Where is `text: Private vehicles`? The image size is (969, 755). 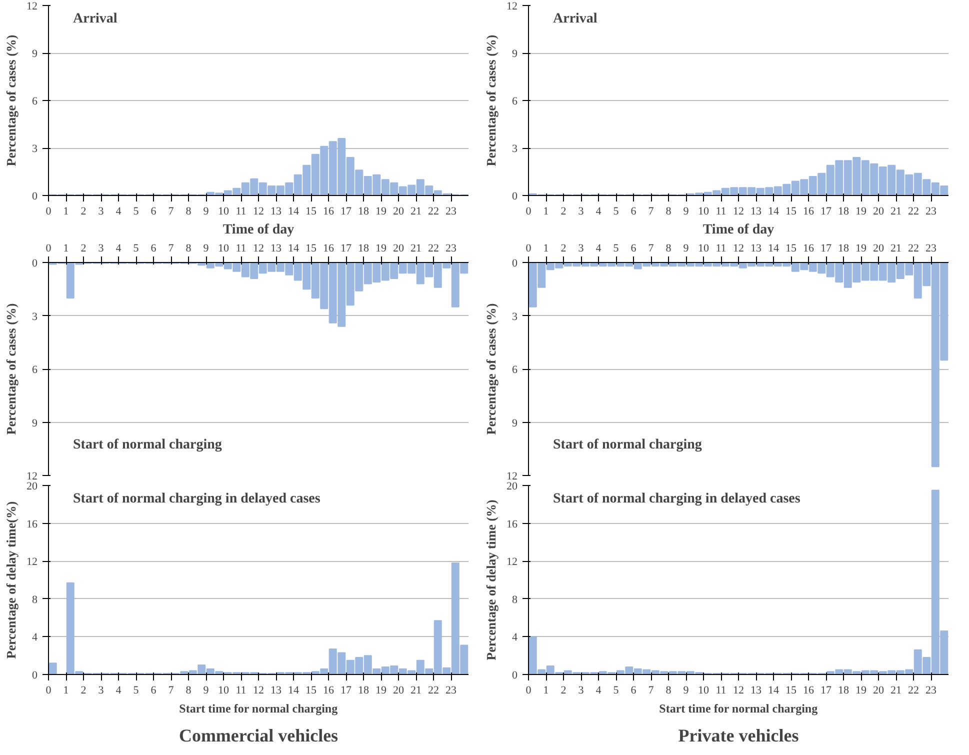 text: Private vehicles is located at coordinates (738, 736).